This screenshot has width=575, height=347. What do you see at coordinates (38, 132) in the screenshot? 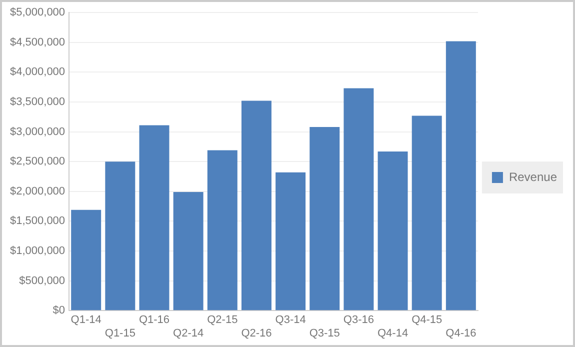
I see `y-tick-label: $3,000,000` at bounding box center [38, 132].